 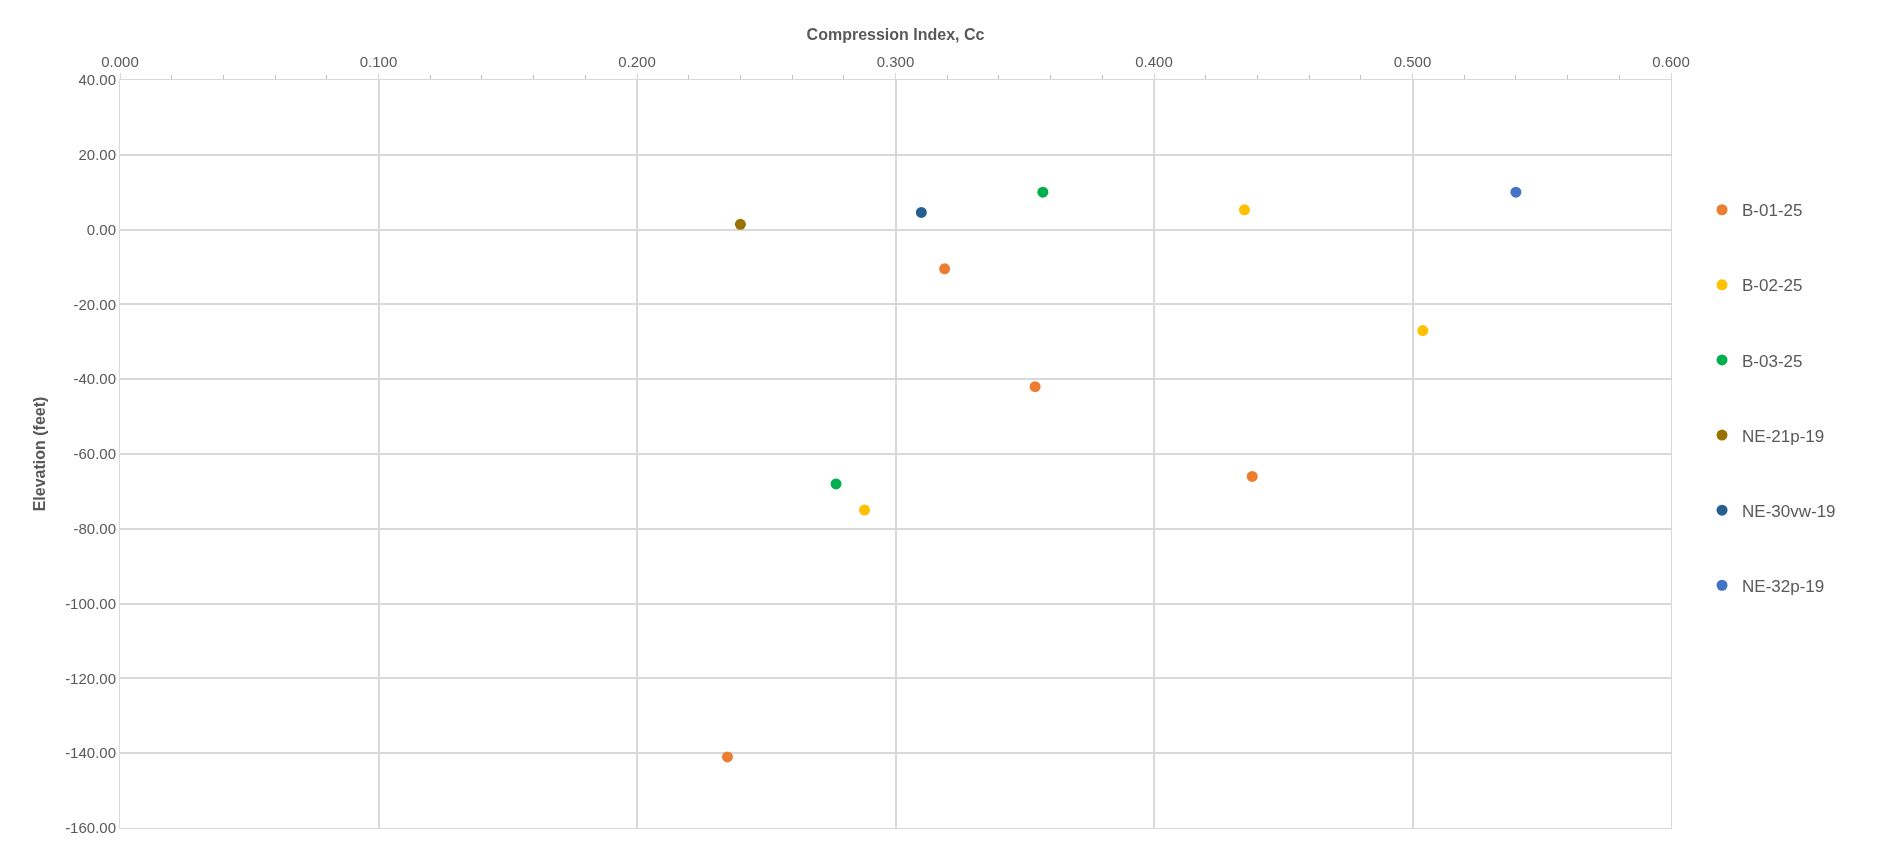 I want to click on y-tick-label: 40.00, so click(x=97, y=80).